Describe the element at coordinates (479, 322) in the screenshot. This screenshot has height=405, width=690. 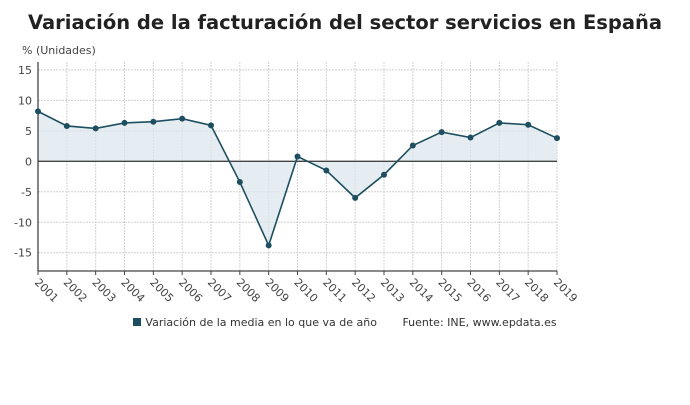
I see `source-note: Fuente: INE, www.epdata.es` at that location.